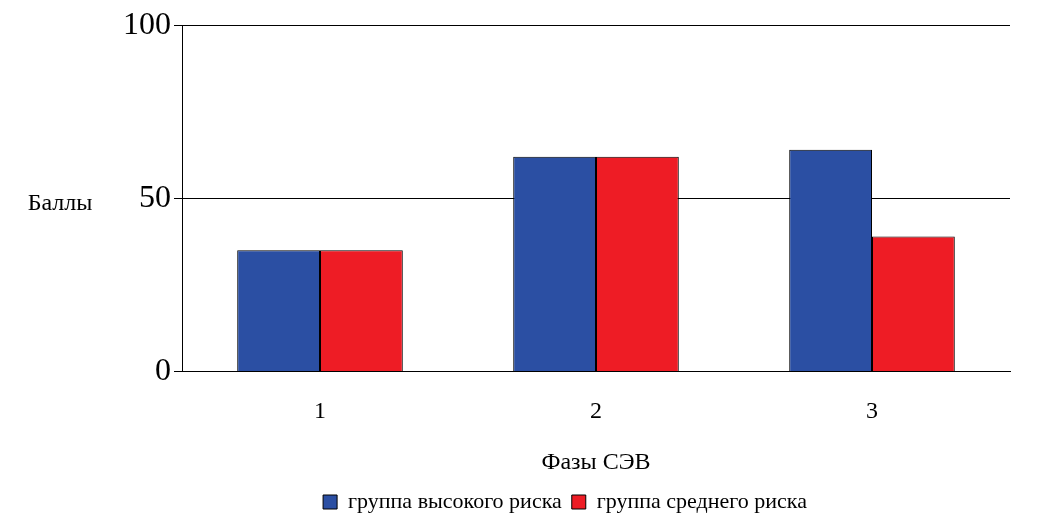 Image resolution: width=1045 pixels, height=525 pixels. I want to click on x-tick-label: 3, so click(872, 409).